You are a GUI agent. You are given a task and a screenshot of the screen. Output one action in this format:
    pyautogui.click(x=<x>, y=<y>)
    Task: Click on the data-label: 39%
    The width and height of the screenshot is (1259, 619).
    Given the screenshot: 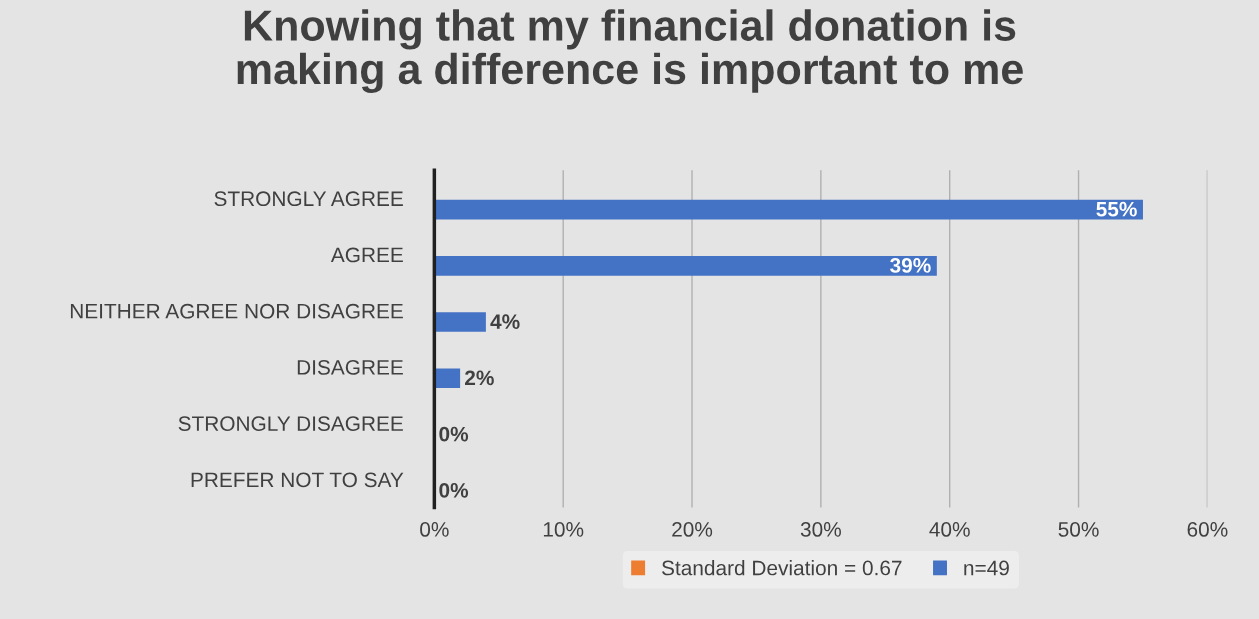 What is the action you would take?
    pyautogui.click(x=910, y=265)
    